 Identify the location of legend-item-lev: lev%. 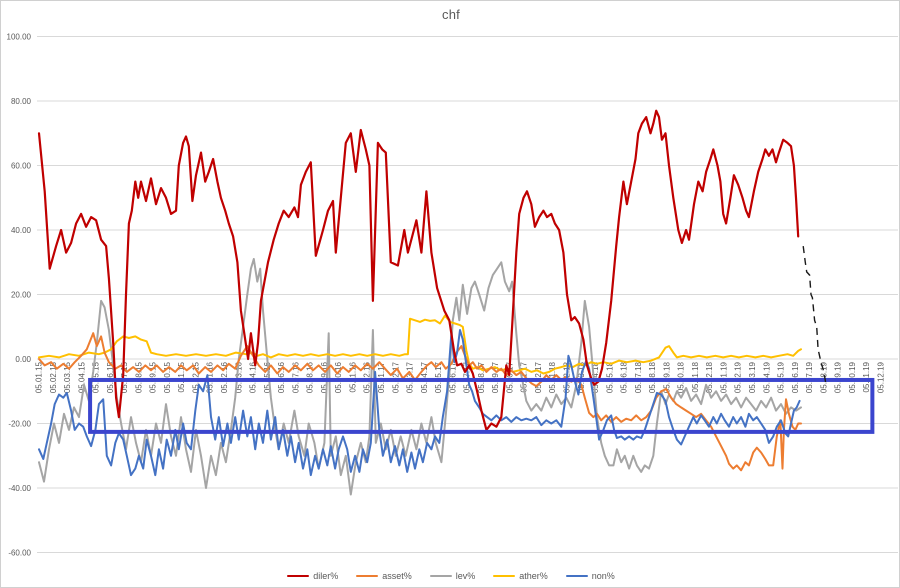
(452, 576).